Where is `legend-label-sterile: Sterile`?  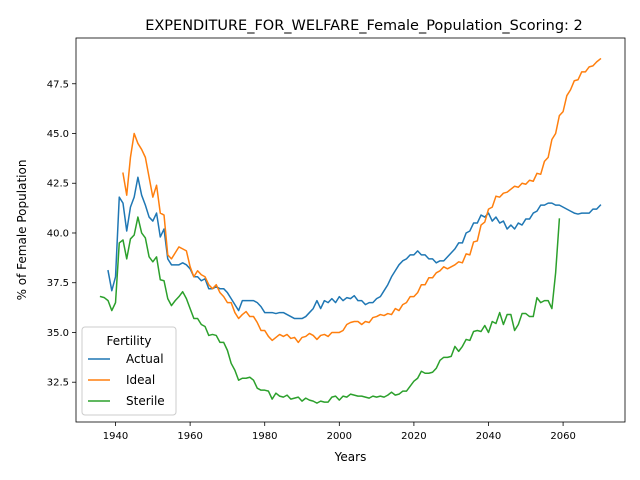 legend-label-sterile: Sterile is located at coordinates (145, 401).